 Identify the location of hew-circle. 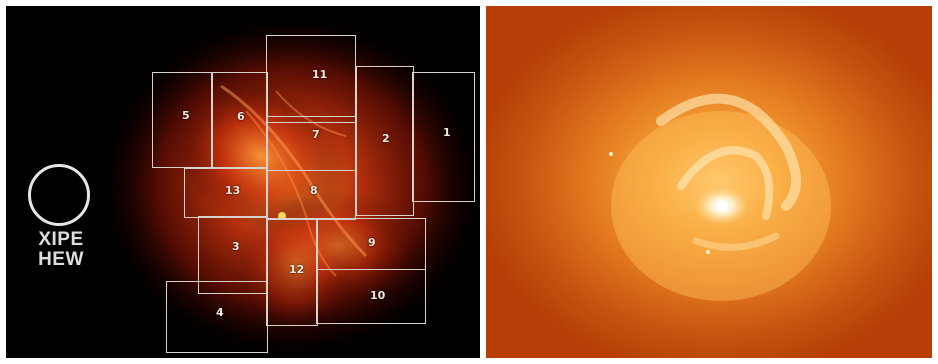
(59, 195).